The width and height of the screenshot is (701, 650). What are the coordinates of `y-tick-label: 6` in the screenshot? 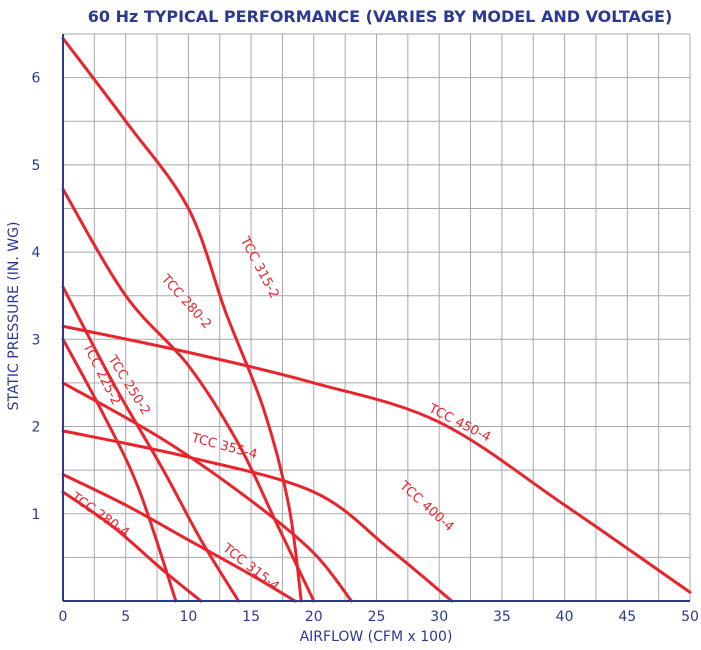 It's located at (36, 79).